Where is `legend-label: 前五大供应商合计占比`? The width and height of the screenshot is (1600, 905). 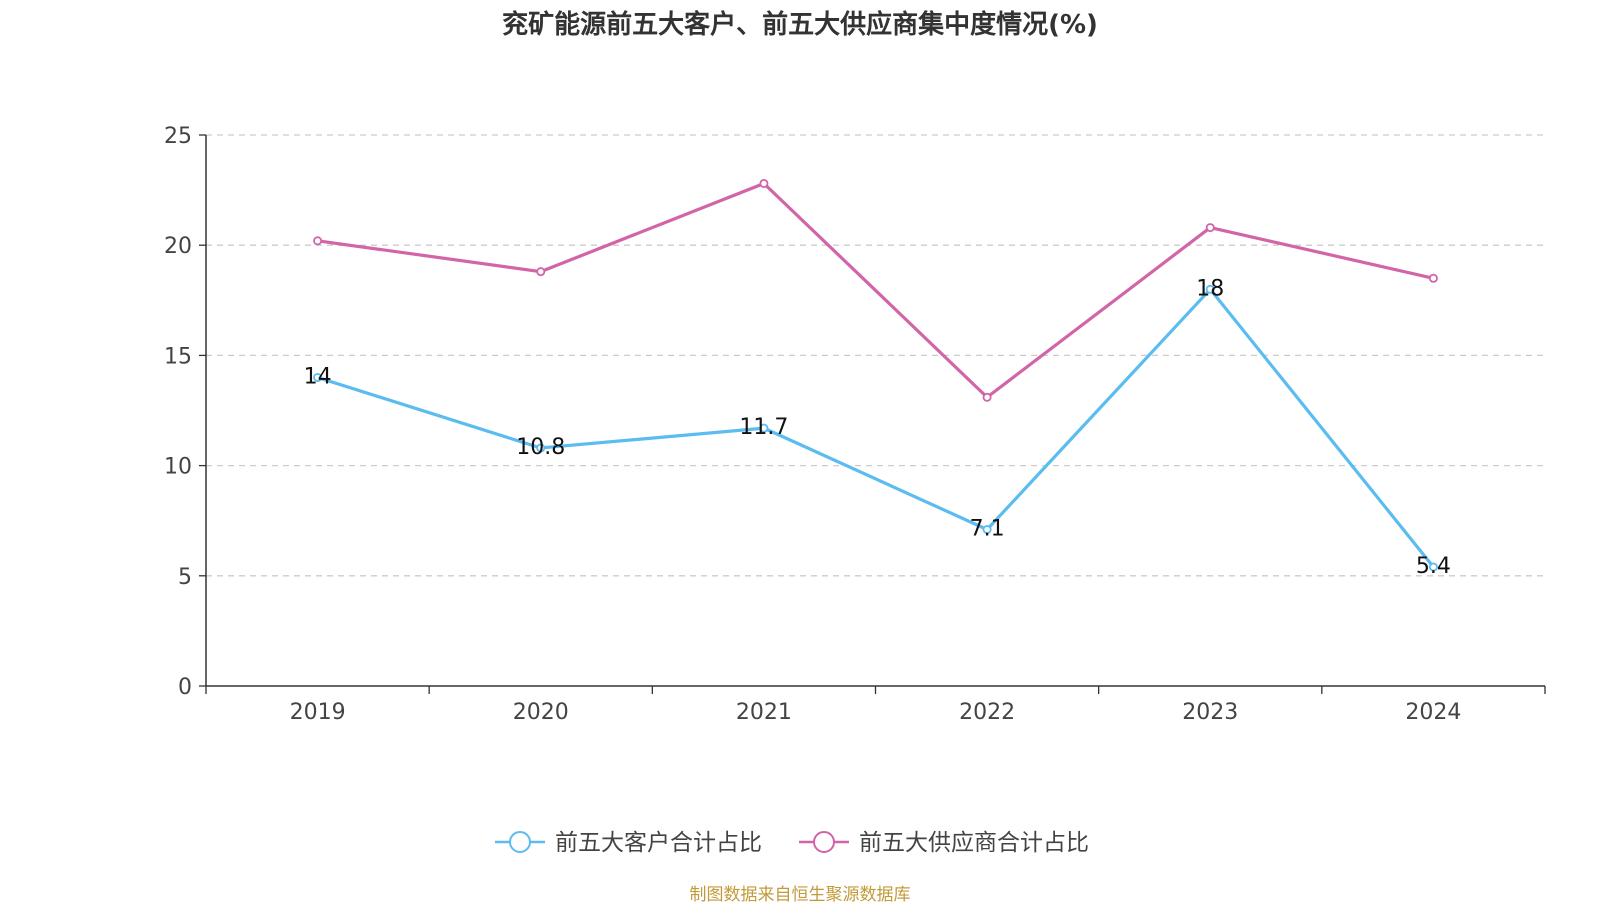 legend-label: 前五大供应商合计占比 is located at coordinates (974, 843).